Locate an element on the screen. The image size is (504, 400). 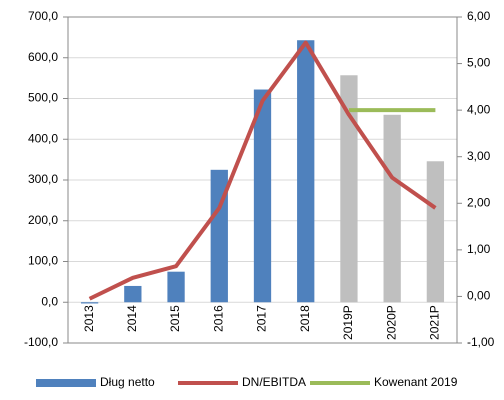
legend-label: Kowenant 2019 is located at coordinates (416, 382).